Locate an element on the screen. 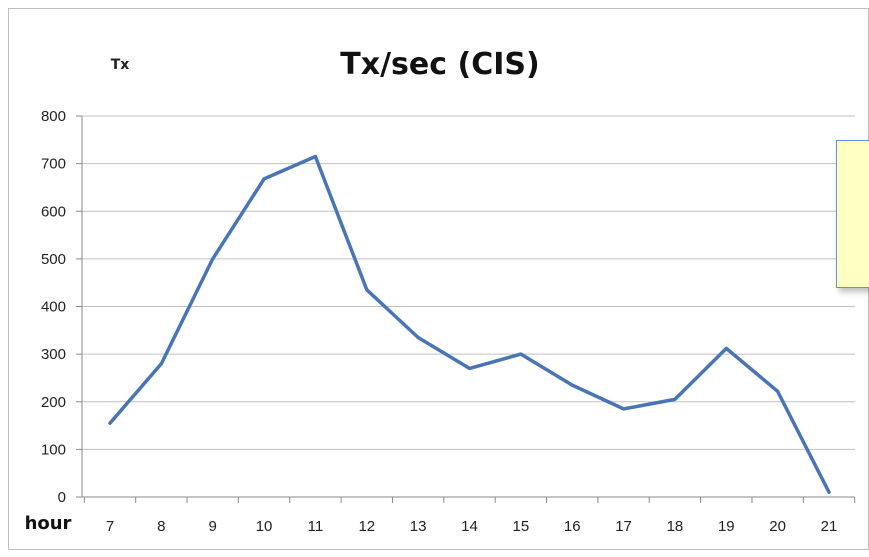 The image size is (869, 557). x-tick-label: 19 is located at coordinates (726, 526).